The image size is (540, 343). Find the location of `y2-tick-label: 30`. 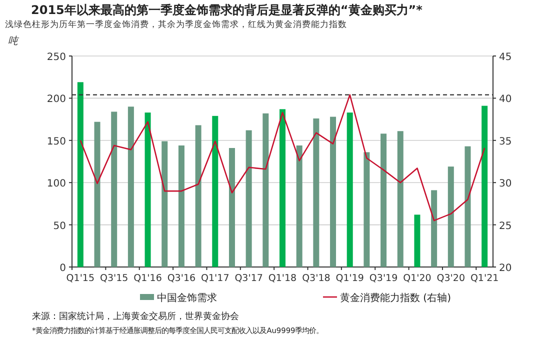

y2-tick-label: 30 is located at coordinates (505, 184).